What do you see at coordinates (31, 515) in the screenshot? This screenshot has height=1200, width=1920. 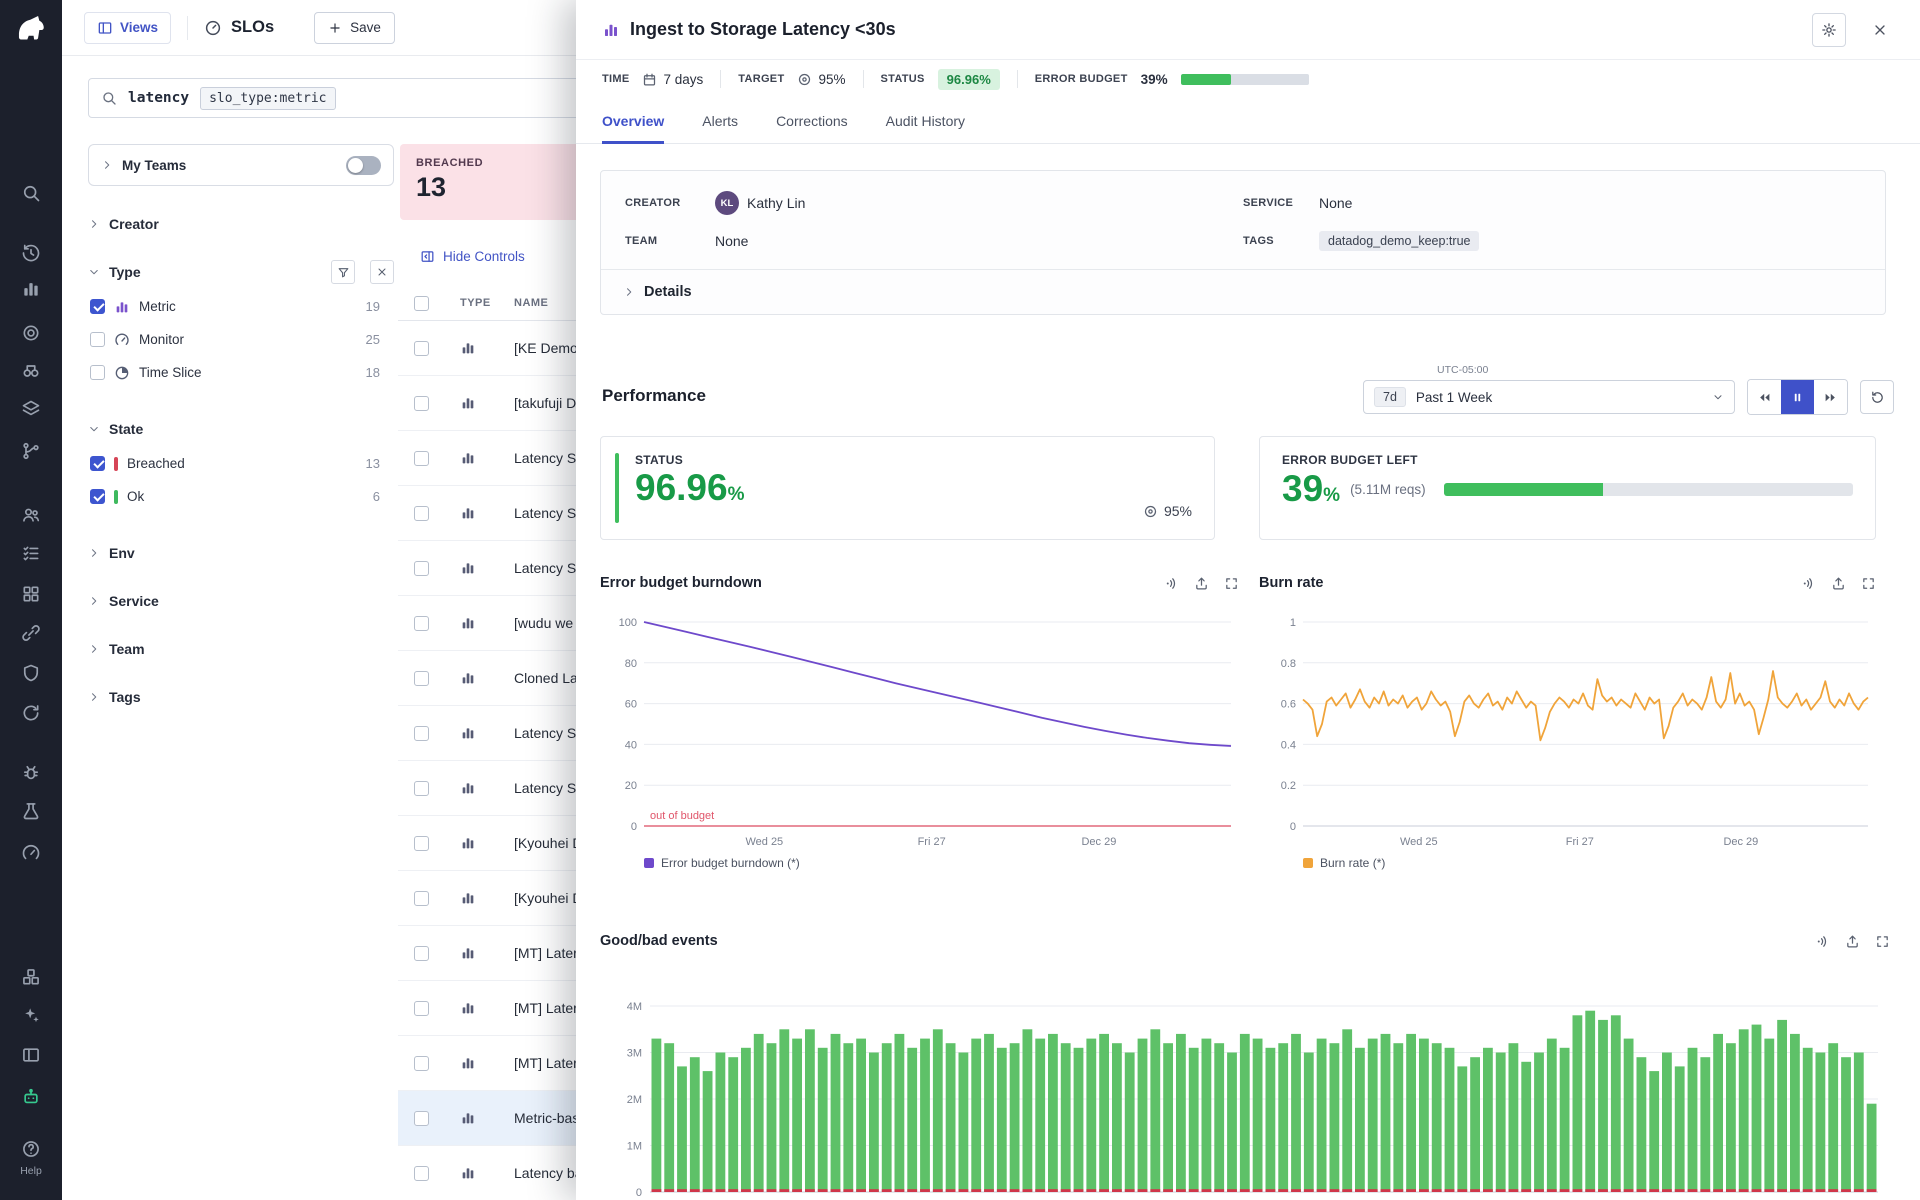 I see `organization-icon` at bounding box center [31, 515].